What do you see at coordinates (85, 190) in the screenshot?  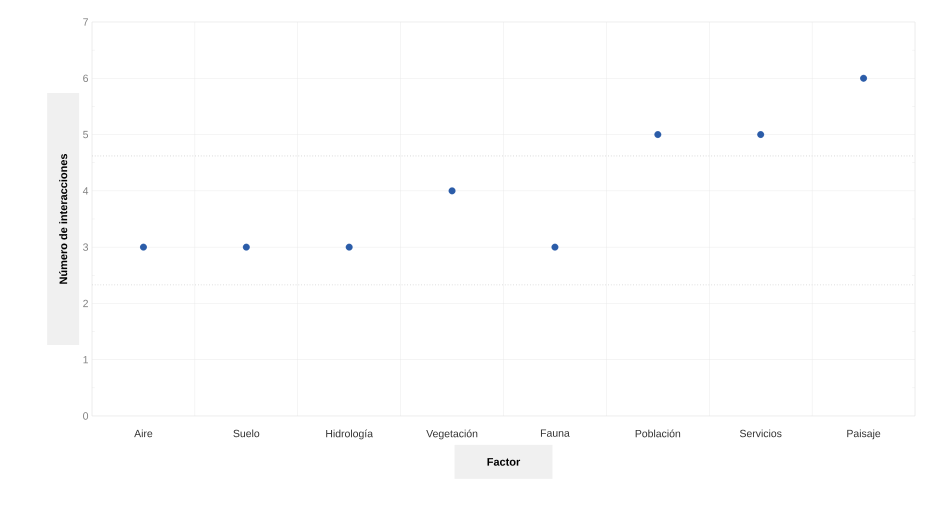 I see `y-tick-label: 4` at bounding box center [85, 190].